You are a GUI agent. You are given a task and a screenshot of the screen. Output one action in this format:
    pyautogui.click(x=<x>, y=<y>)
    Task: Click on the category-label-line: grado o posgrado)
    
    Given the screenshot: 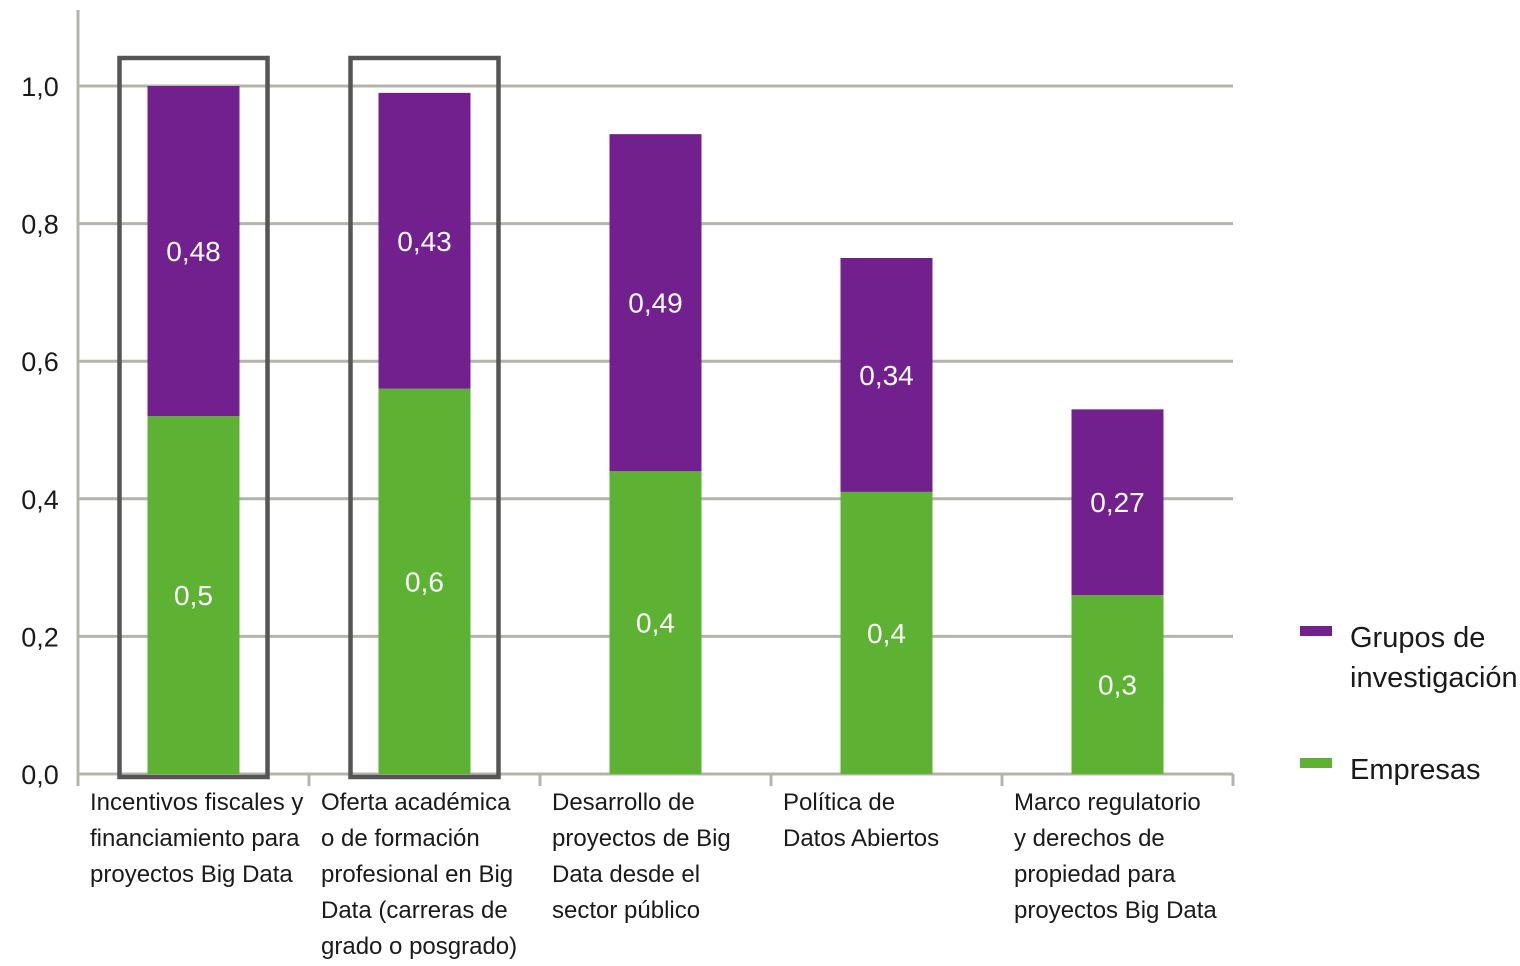 What is the action you would take?
    pyautogui.click(x=419, y=946)
    